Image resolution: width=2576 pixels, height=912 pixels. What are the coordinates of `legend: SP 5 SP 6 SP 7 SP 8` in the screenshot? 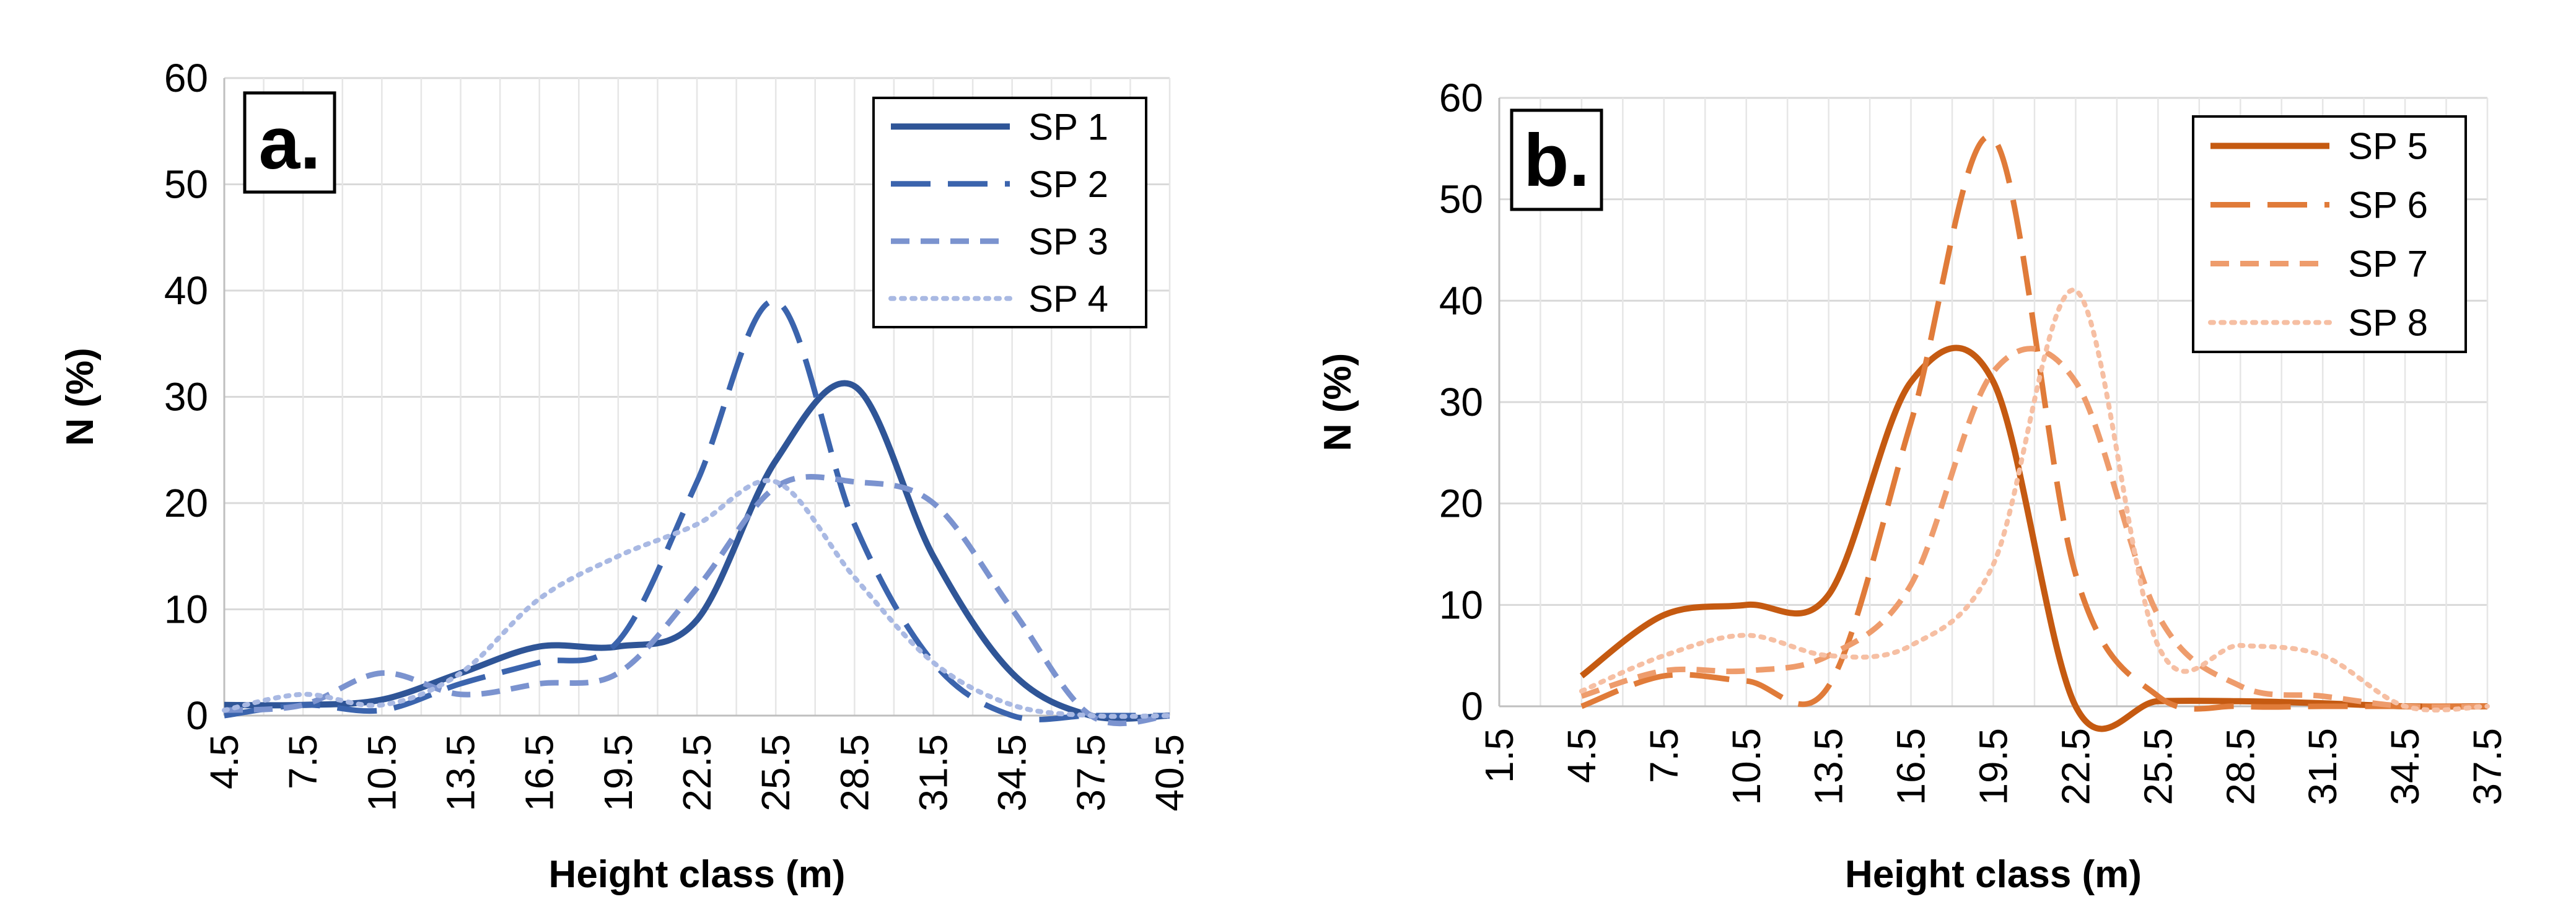 It's located at (2329, 234).